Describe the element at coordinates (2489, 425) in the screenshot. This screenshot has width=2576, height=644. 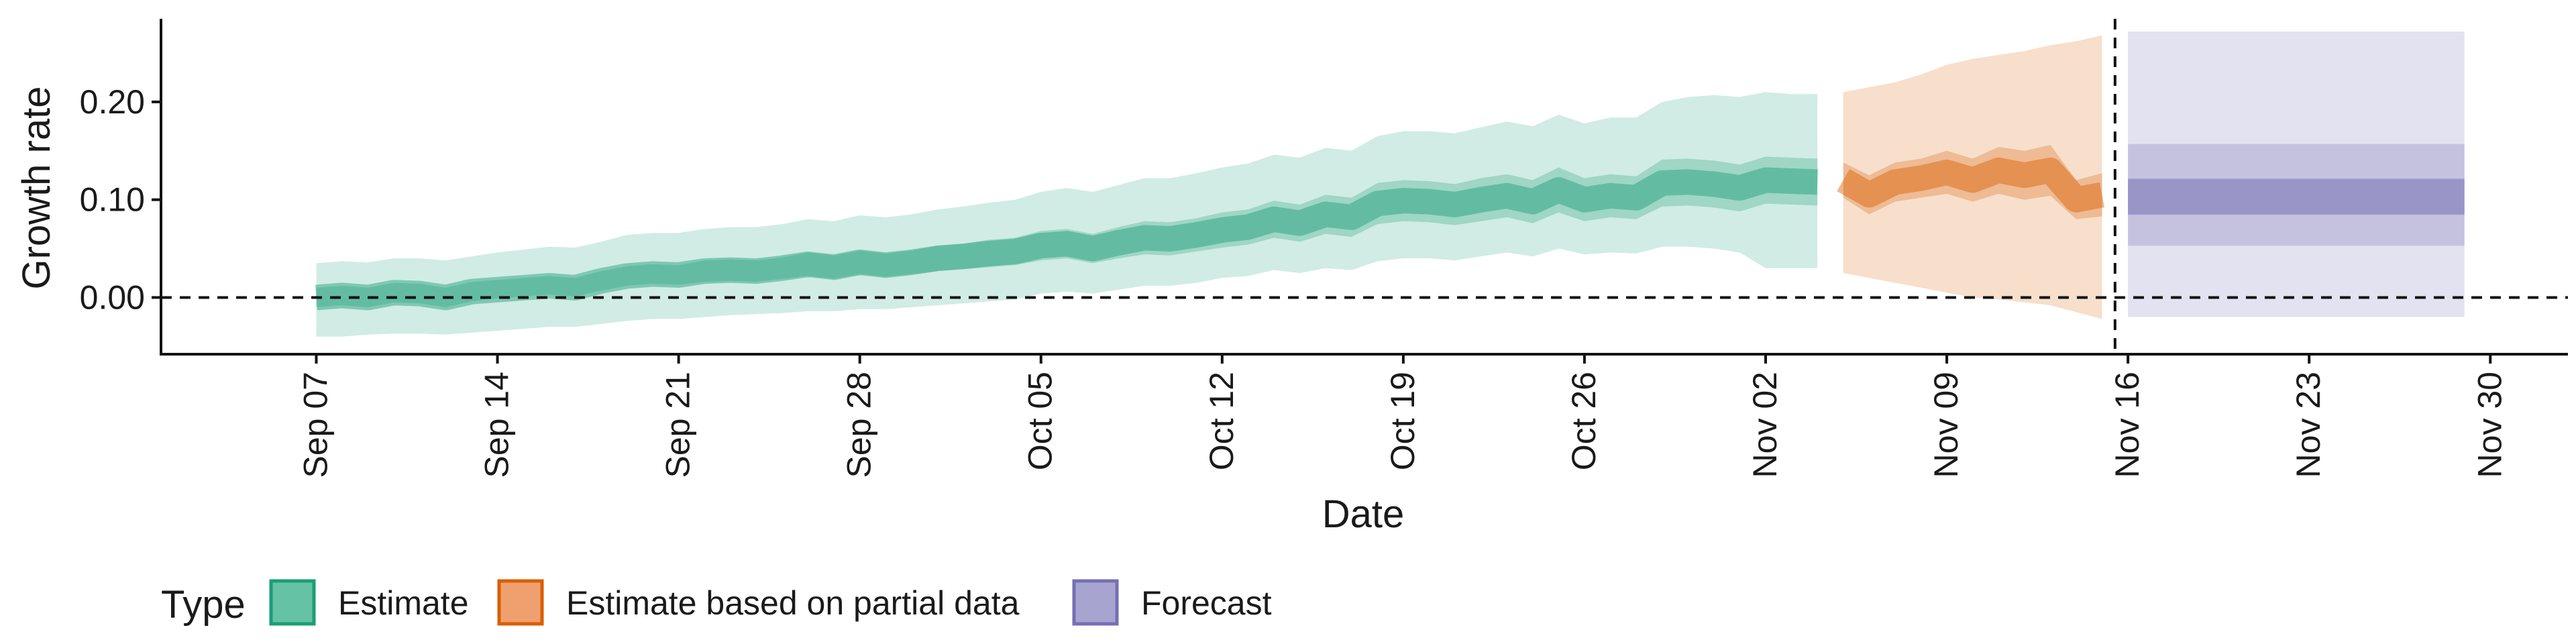
I see `x-tick-label: Nov 30` at that location.